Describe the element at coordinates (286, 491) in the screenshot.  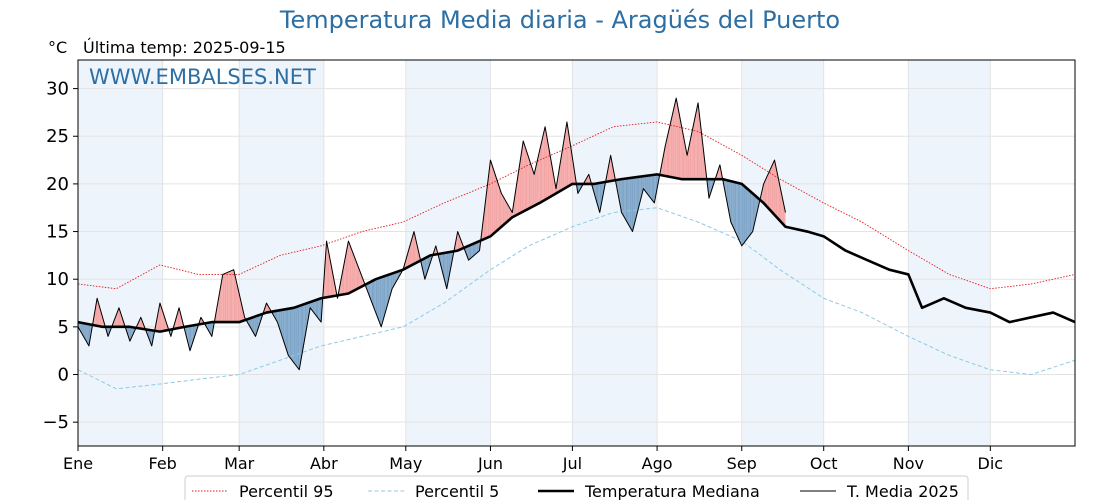
I see `legend-label: Percentil 95` at that location.